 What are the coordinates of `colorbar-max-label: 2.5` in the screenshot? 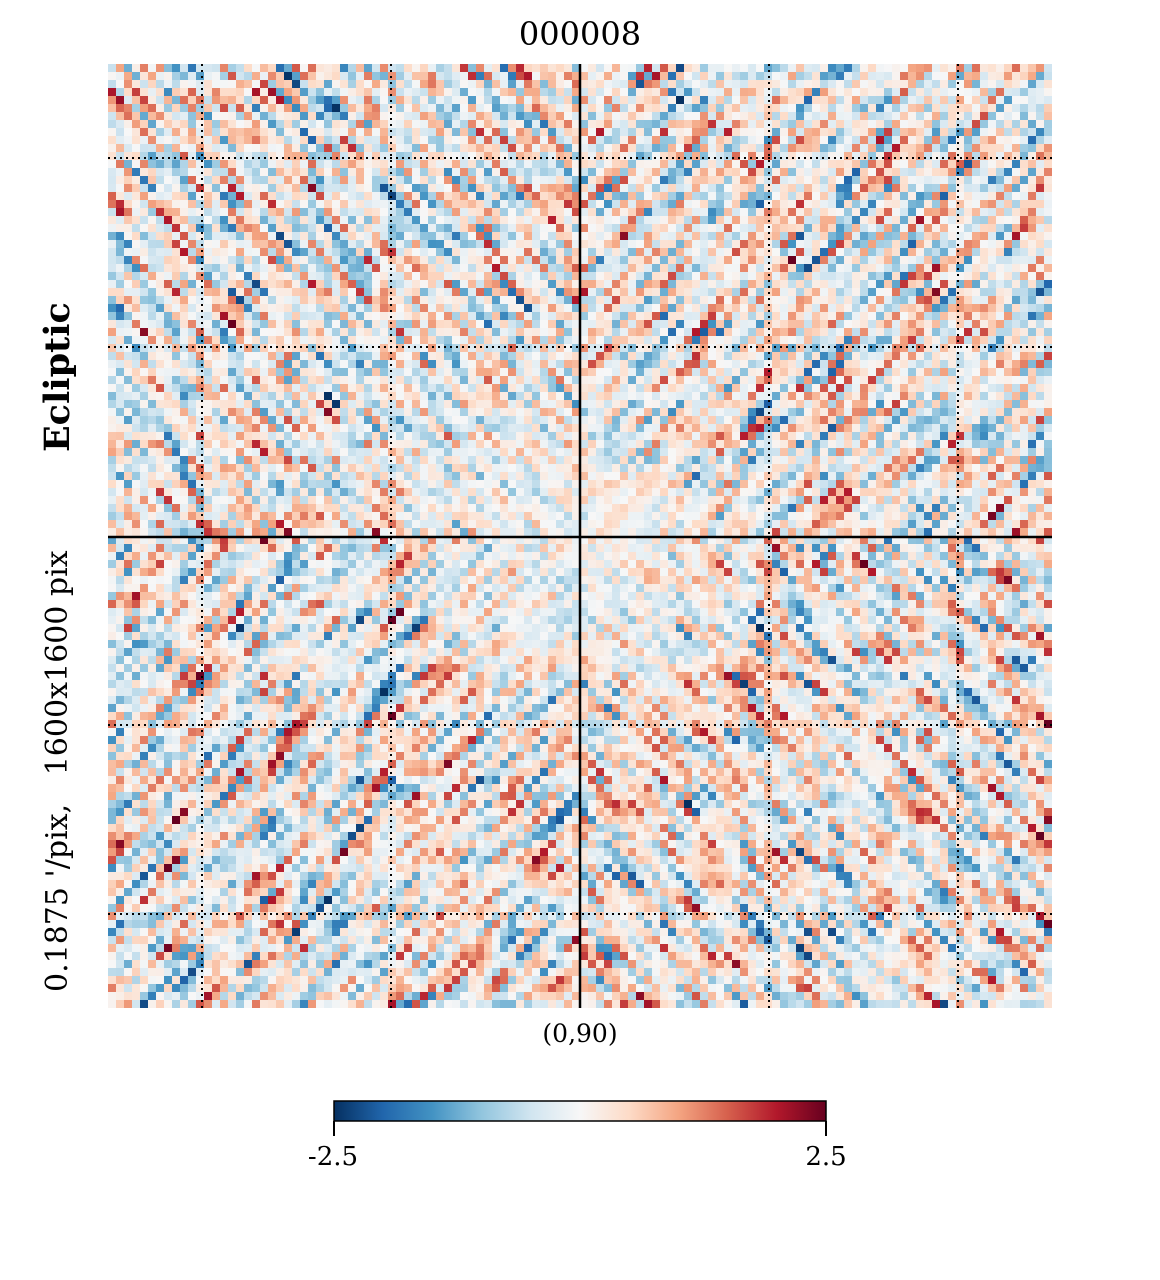 It's located at (826, 1157).